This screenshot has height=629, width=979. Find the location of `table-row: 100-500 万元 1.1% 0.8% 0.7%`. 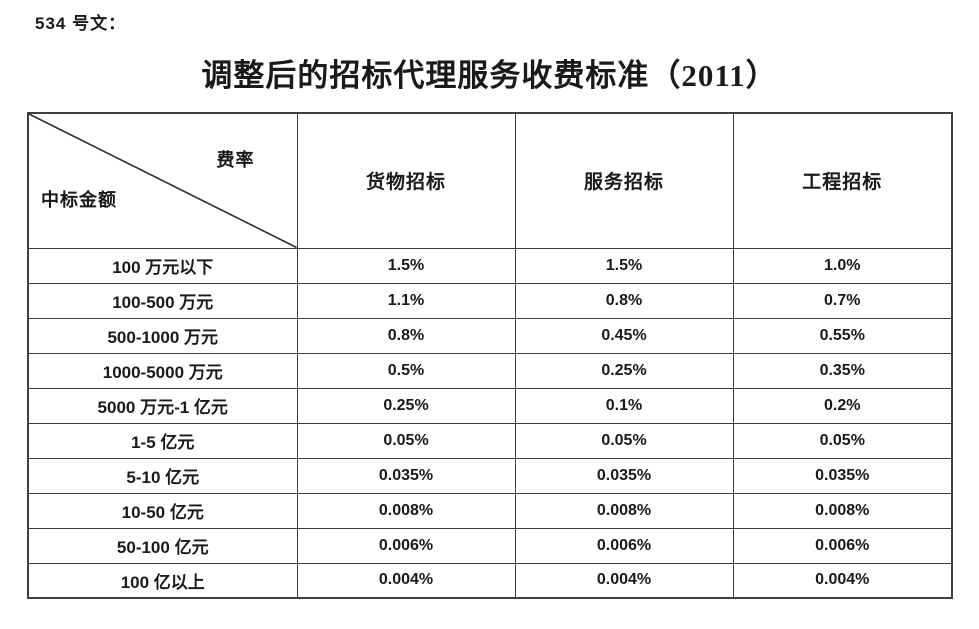

table-row: 100-500 万元 1.1% 0.8% 0.7% is located at coordinates (490, 300).